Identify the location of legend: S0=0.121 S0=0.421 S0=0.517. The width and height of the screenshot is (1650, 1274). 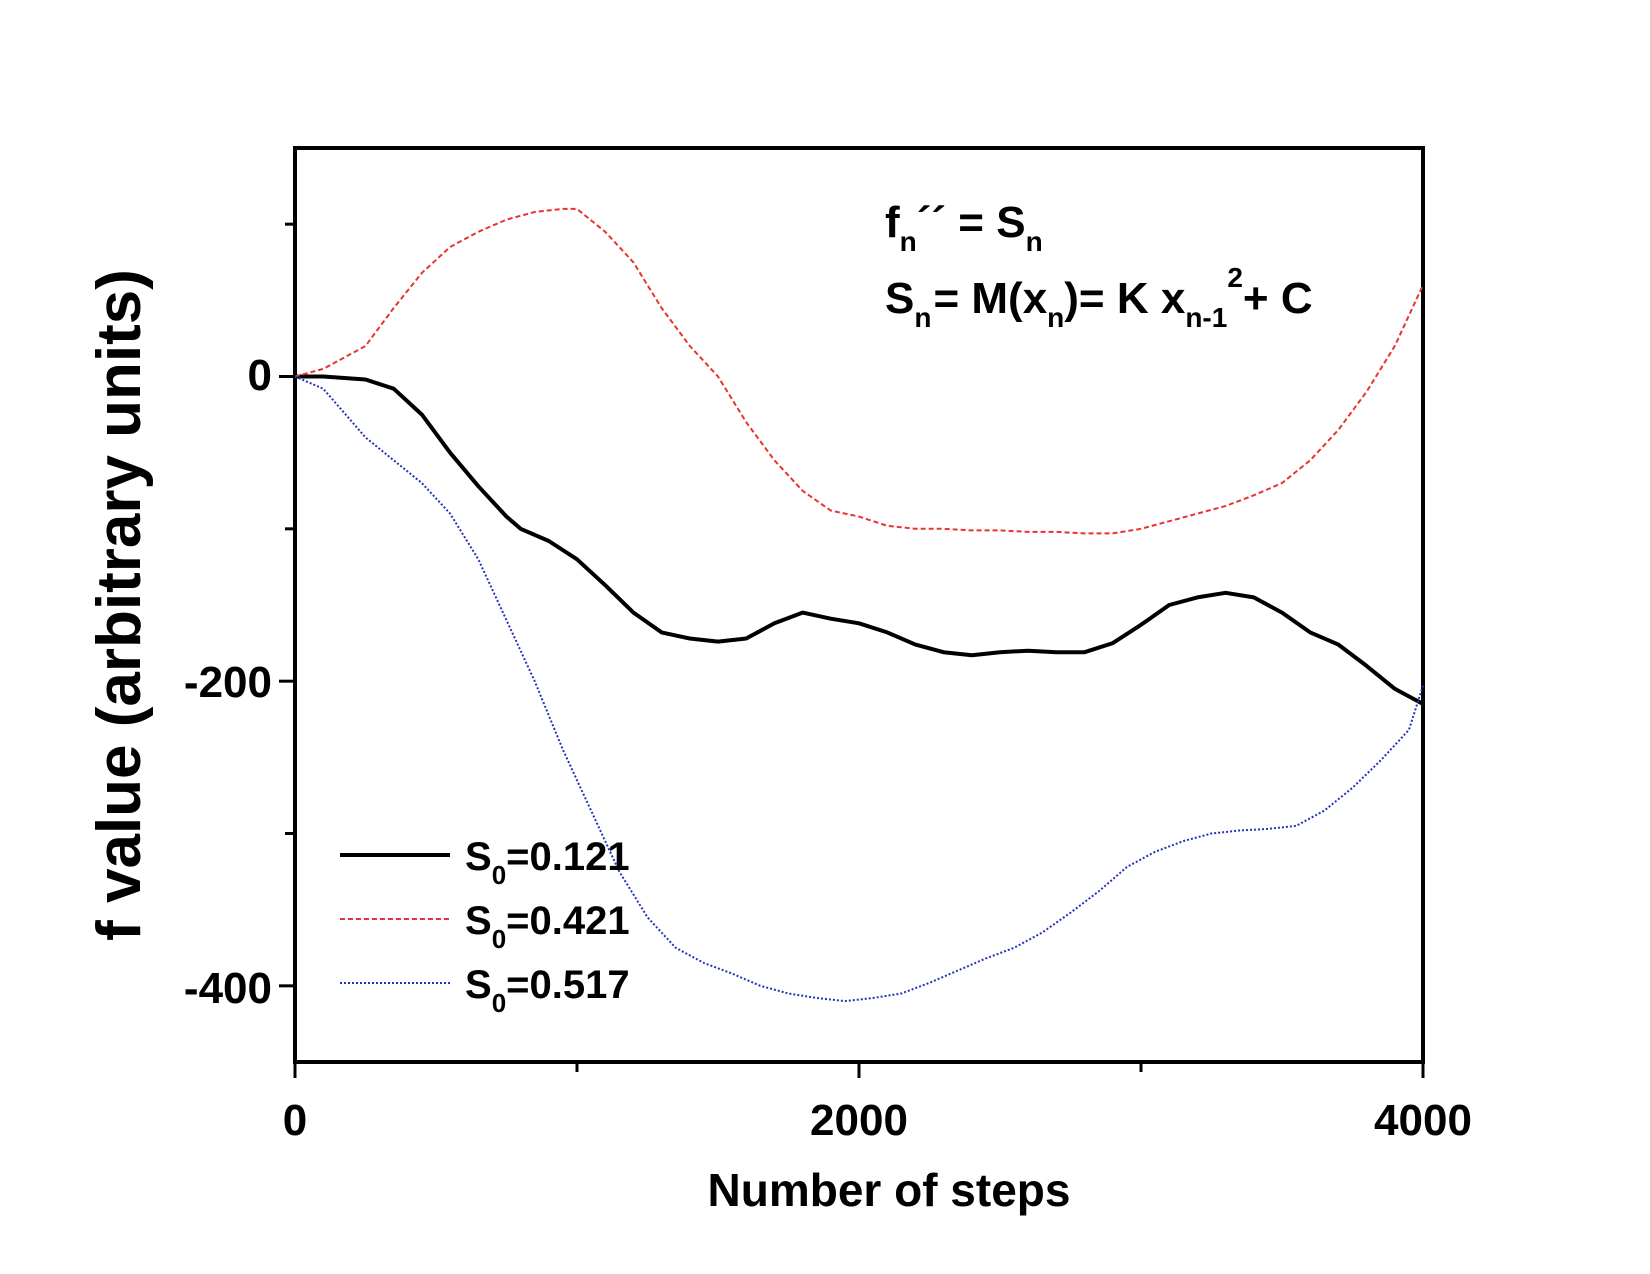
(485, 926).